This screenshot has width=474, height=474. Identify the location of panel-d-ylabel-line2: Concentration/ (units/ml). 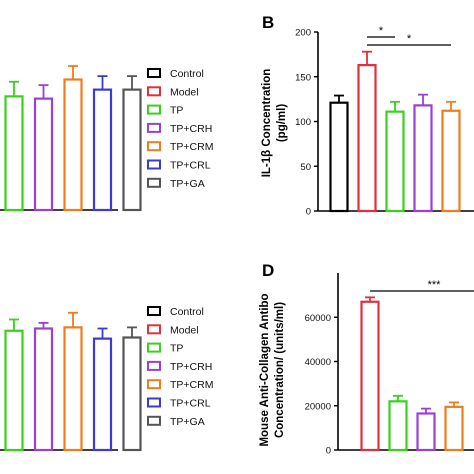
(280, 370).